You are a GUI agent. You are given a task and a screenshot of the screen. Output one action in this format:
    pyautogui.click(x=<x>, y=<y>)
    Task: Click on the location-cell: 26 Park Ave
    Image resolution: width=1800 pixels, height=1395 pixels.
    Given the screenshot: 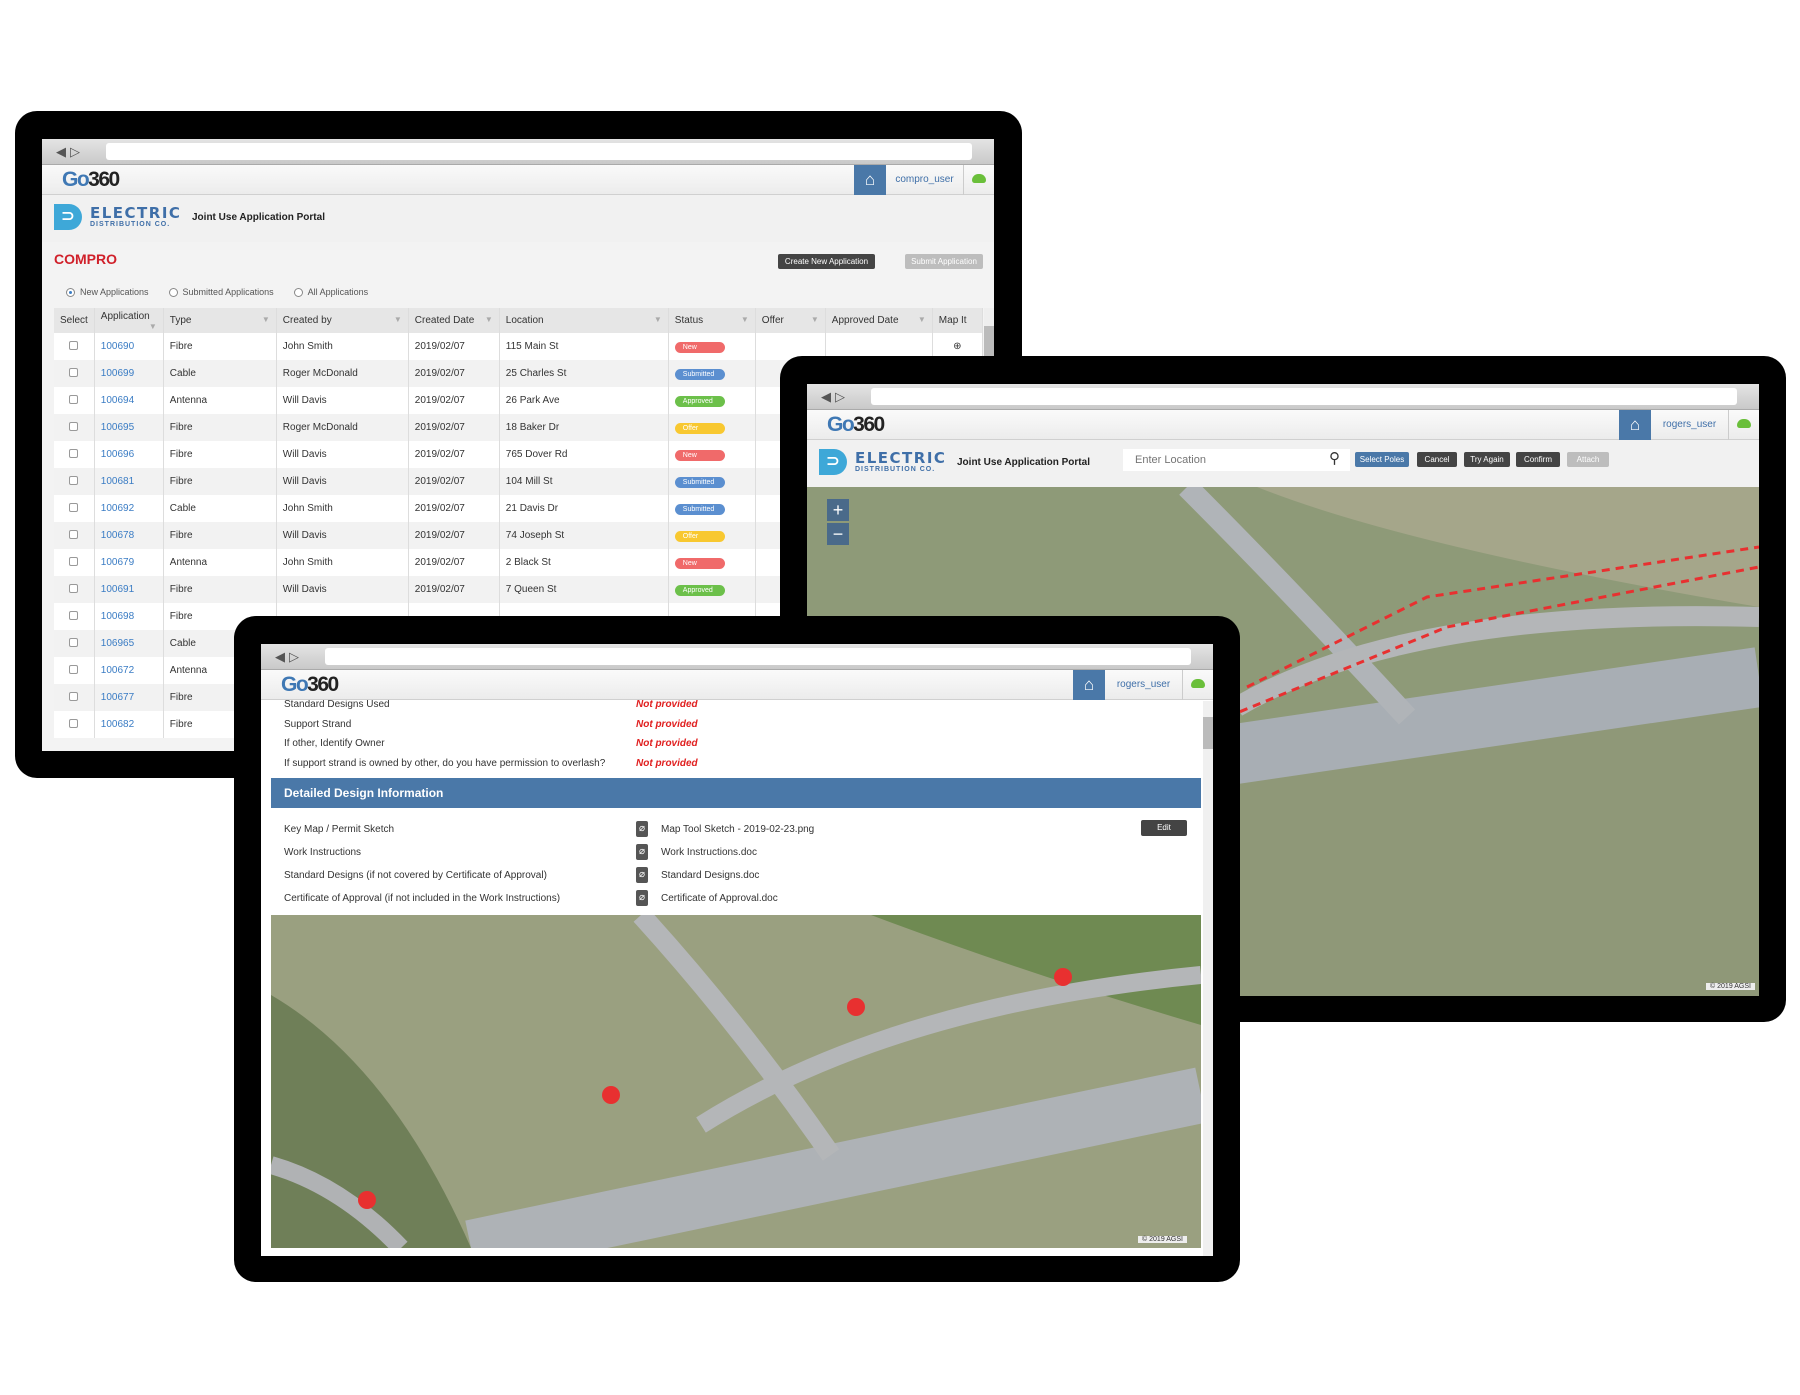 What is the action you would take?
    pyautogui.click(x=584, y=400)
    